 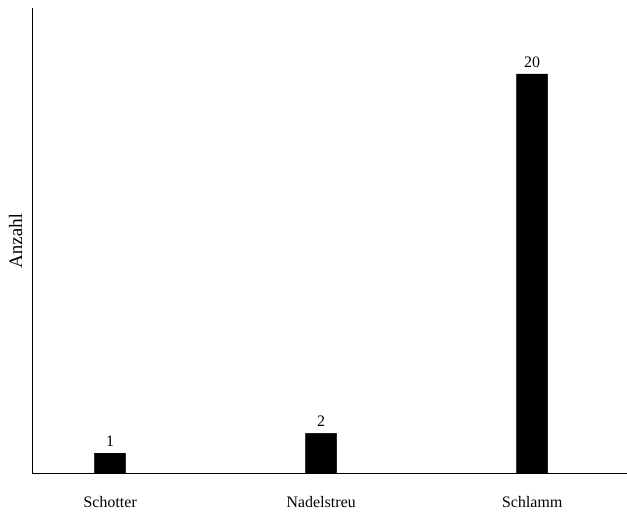 What do you see at coordinates (110, 503) in the screenshot?
I see `x-tick-label: Schotter` at bounding box center [110, 503].